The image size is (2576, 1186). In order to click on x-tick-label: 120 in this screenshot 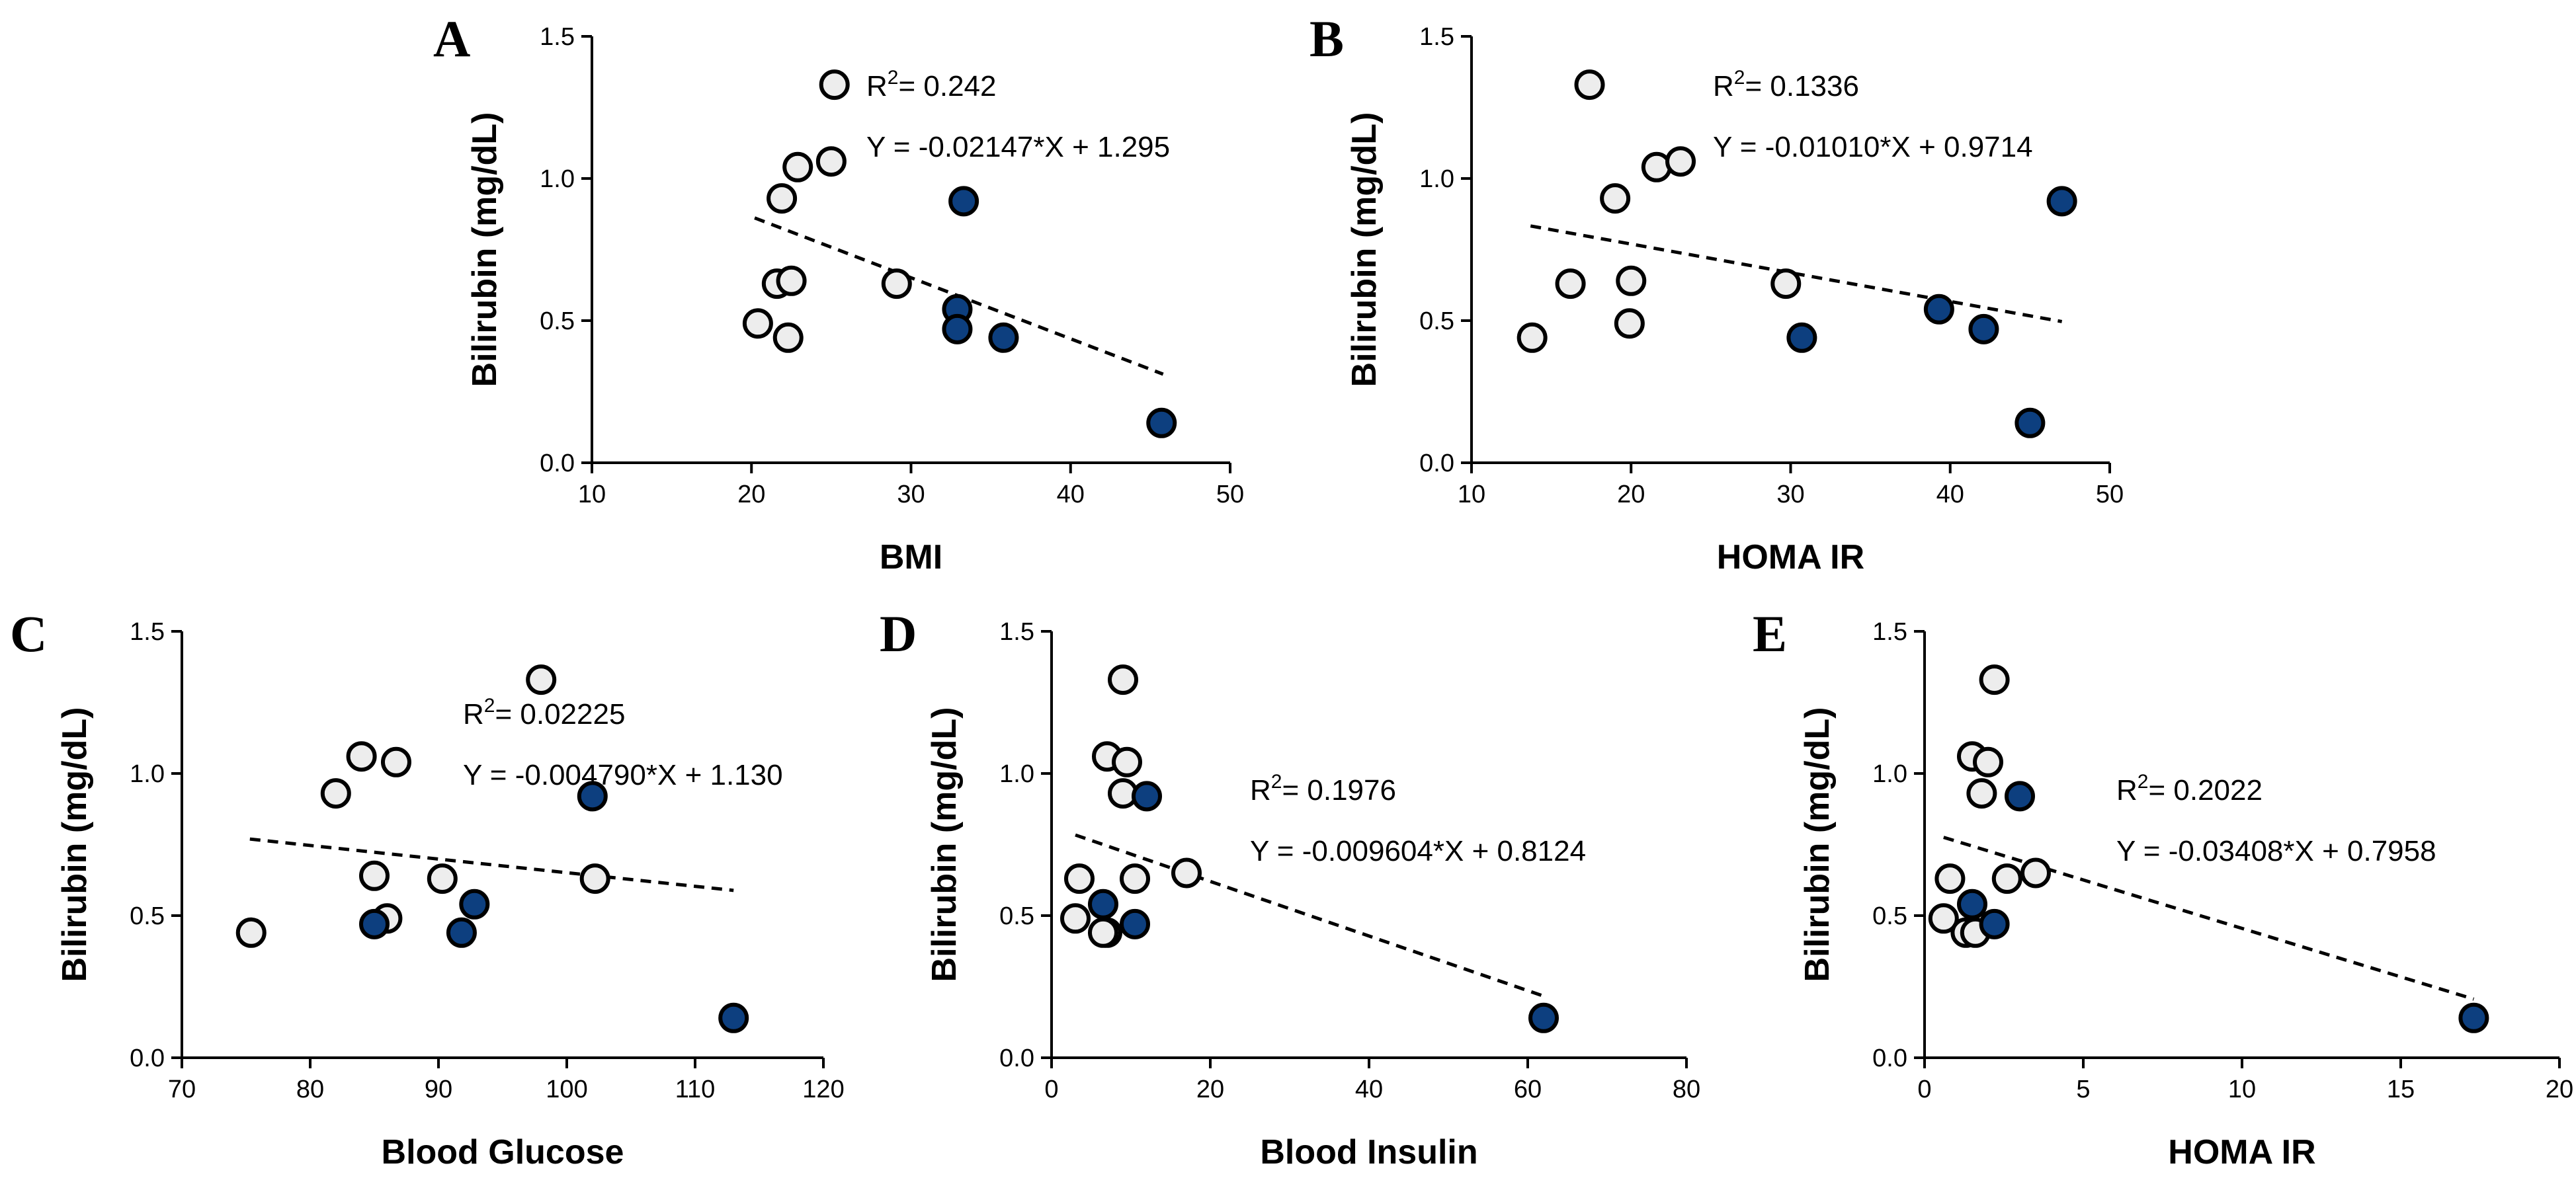, I will do `click(823, 1089)`.